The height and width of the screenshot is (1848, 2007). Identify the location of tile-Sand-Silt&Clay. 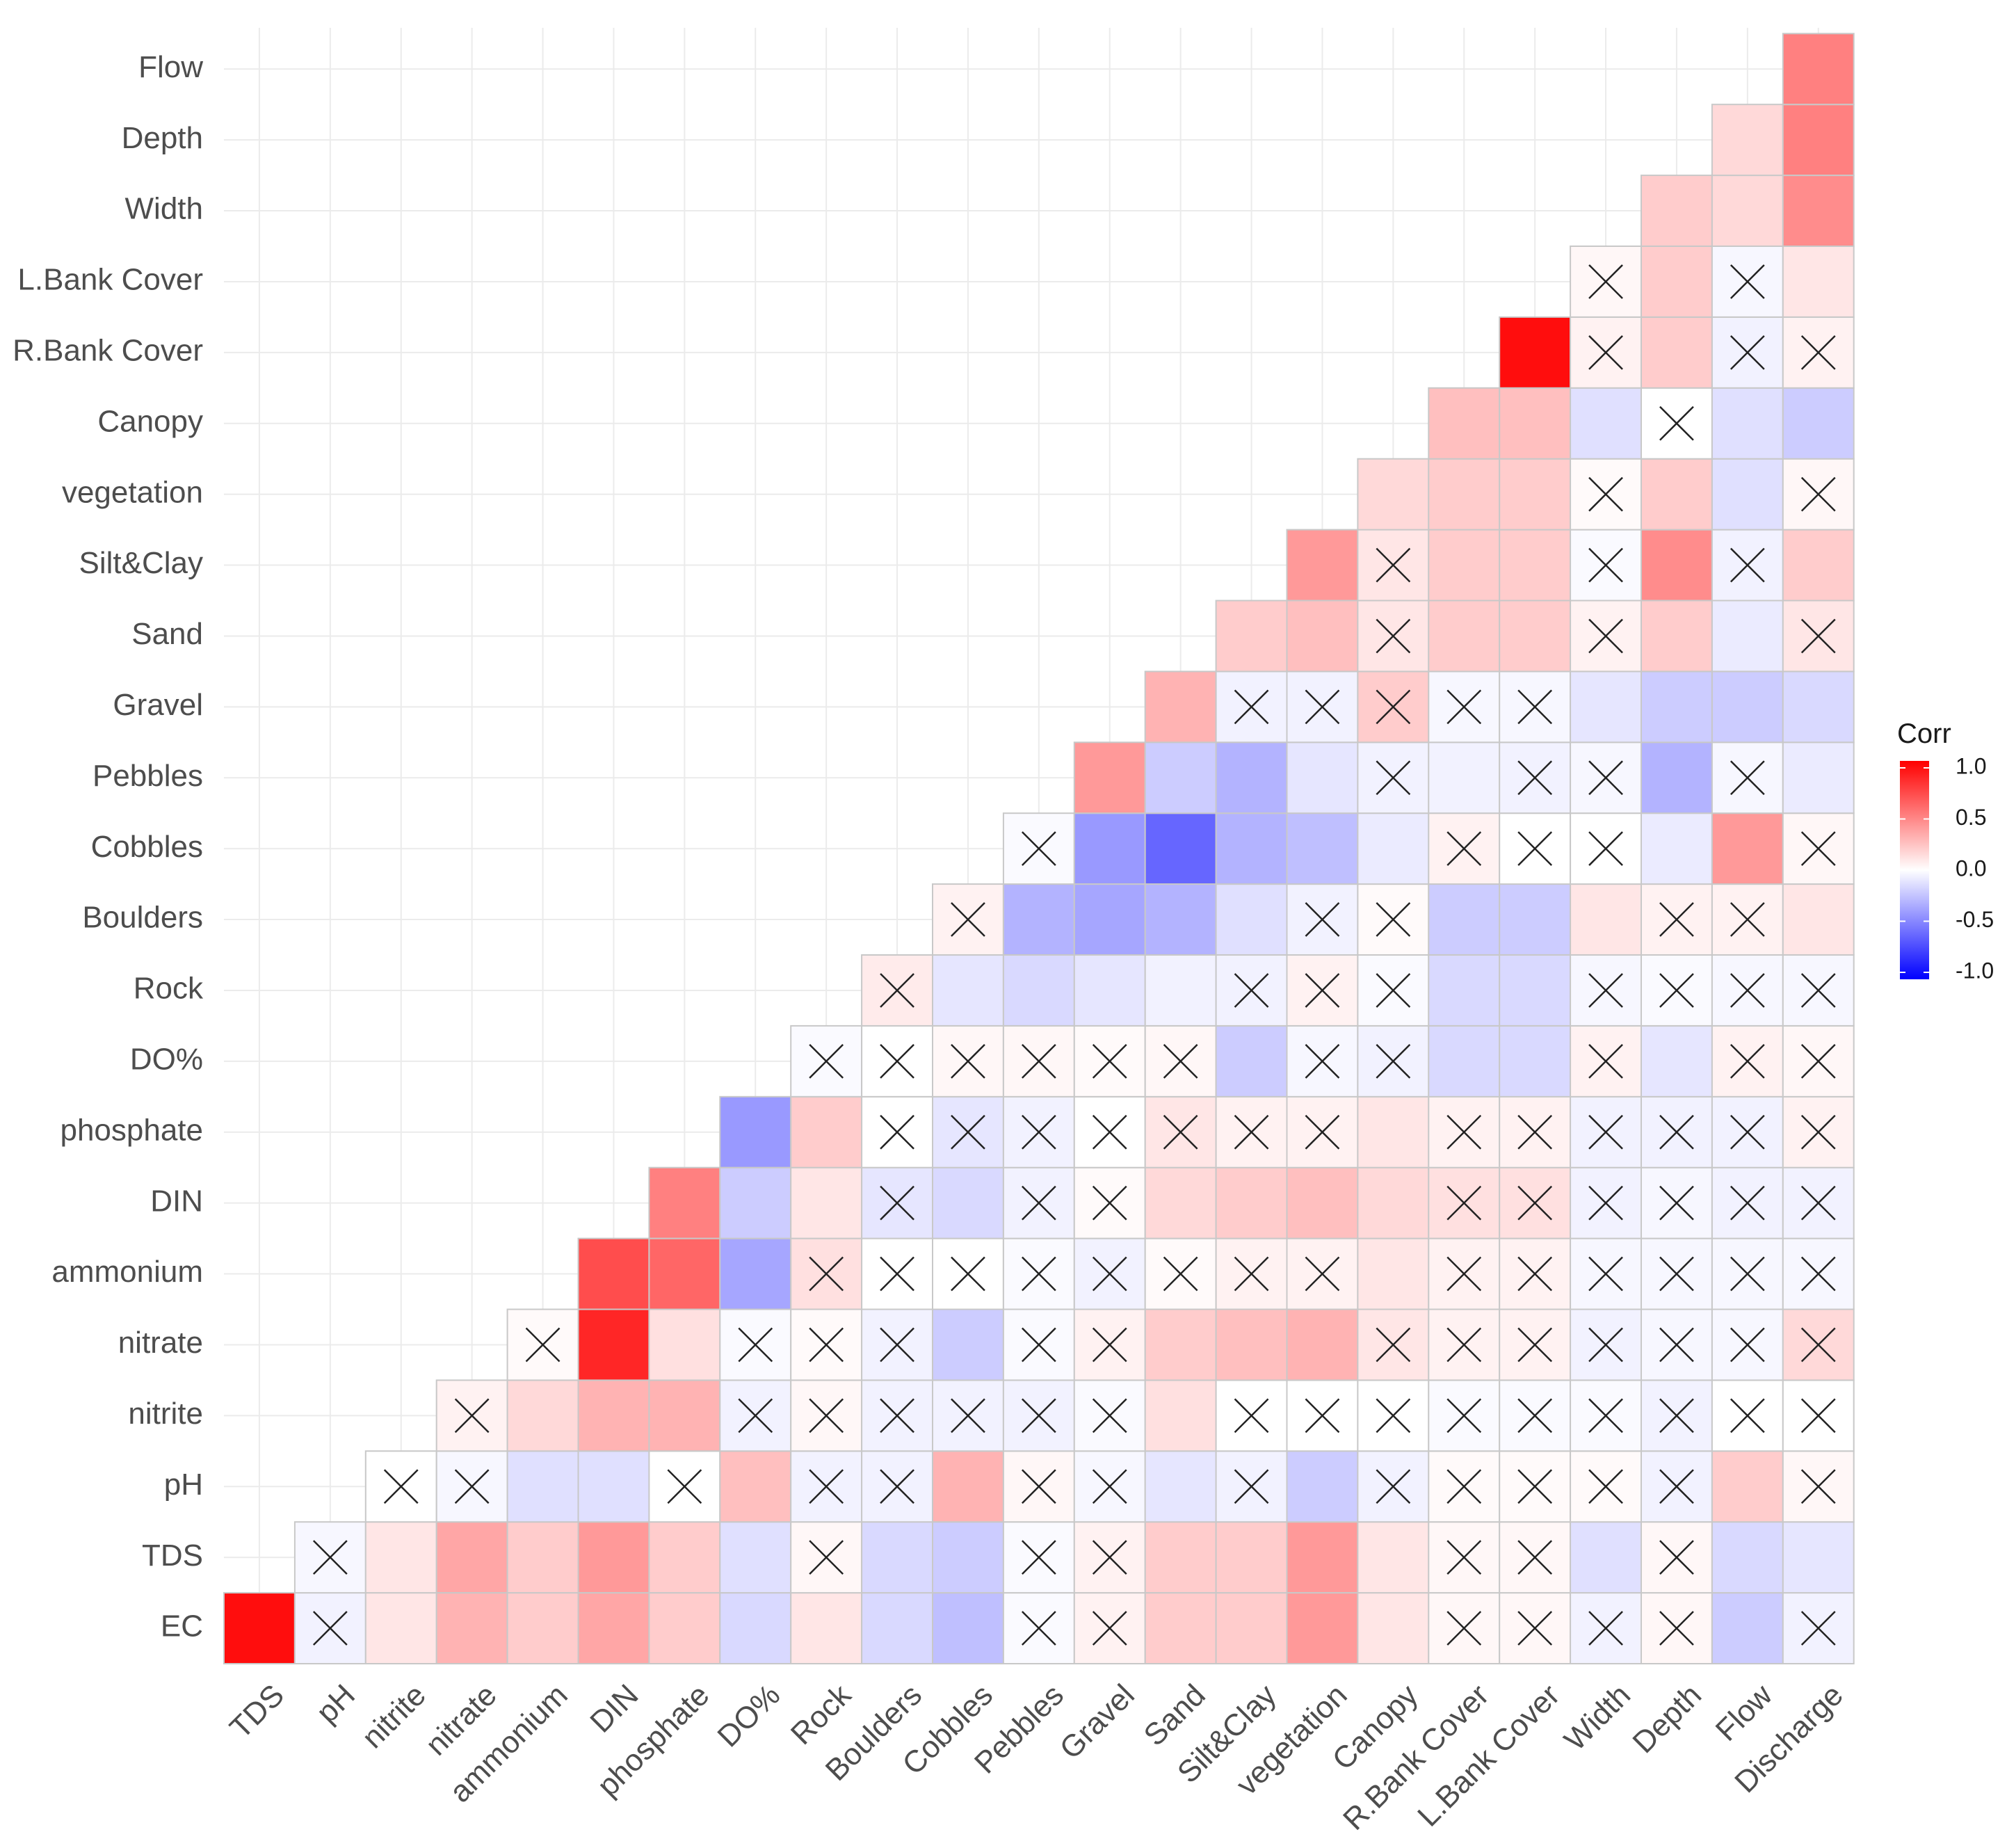
(1252, 636).